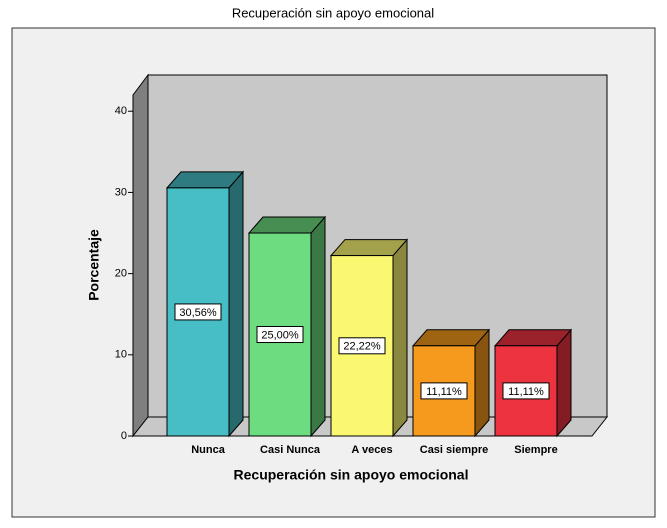 This screenshot has width=667, height=528. Describe the element at coordinates (94, 265) in the screenshot. I see `y-axis-title: Porcentaje` at that location.